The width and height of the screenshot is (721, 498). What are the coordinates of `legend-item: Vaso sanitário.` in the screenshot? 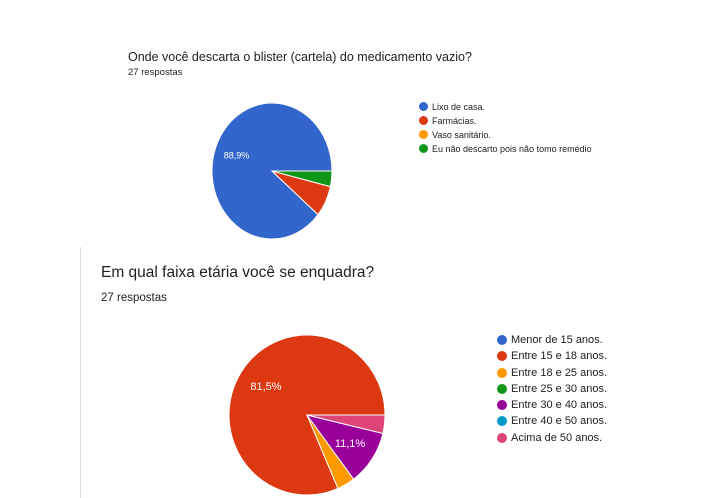 It's located at (505, 135).